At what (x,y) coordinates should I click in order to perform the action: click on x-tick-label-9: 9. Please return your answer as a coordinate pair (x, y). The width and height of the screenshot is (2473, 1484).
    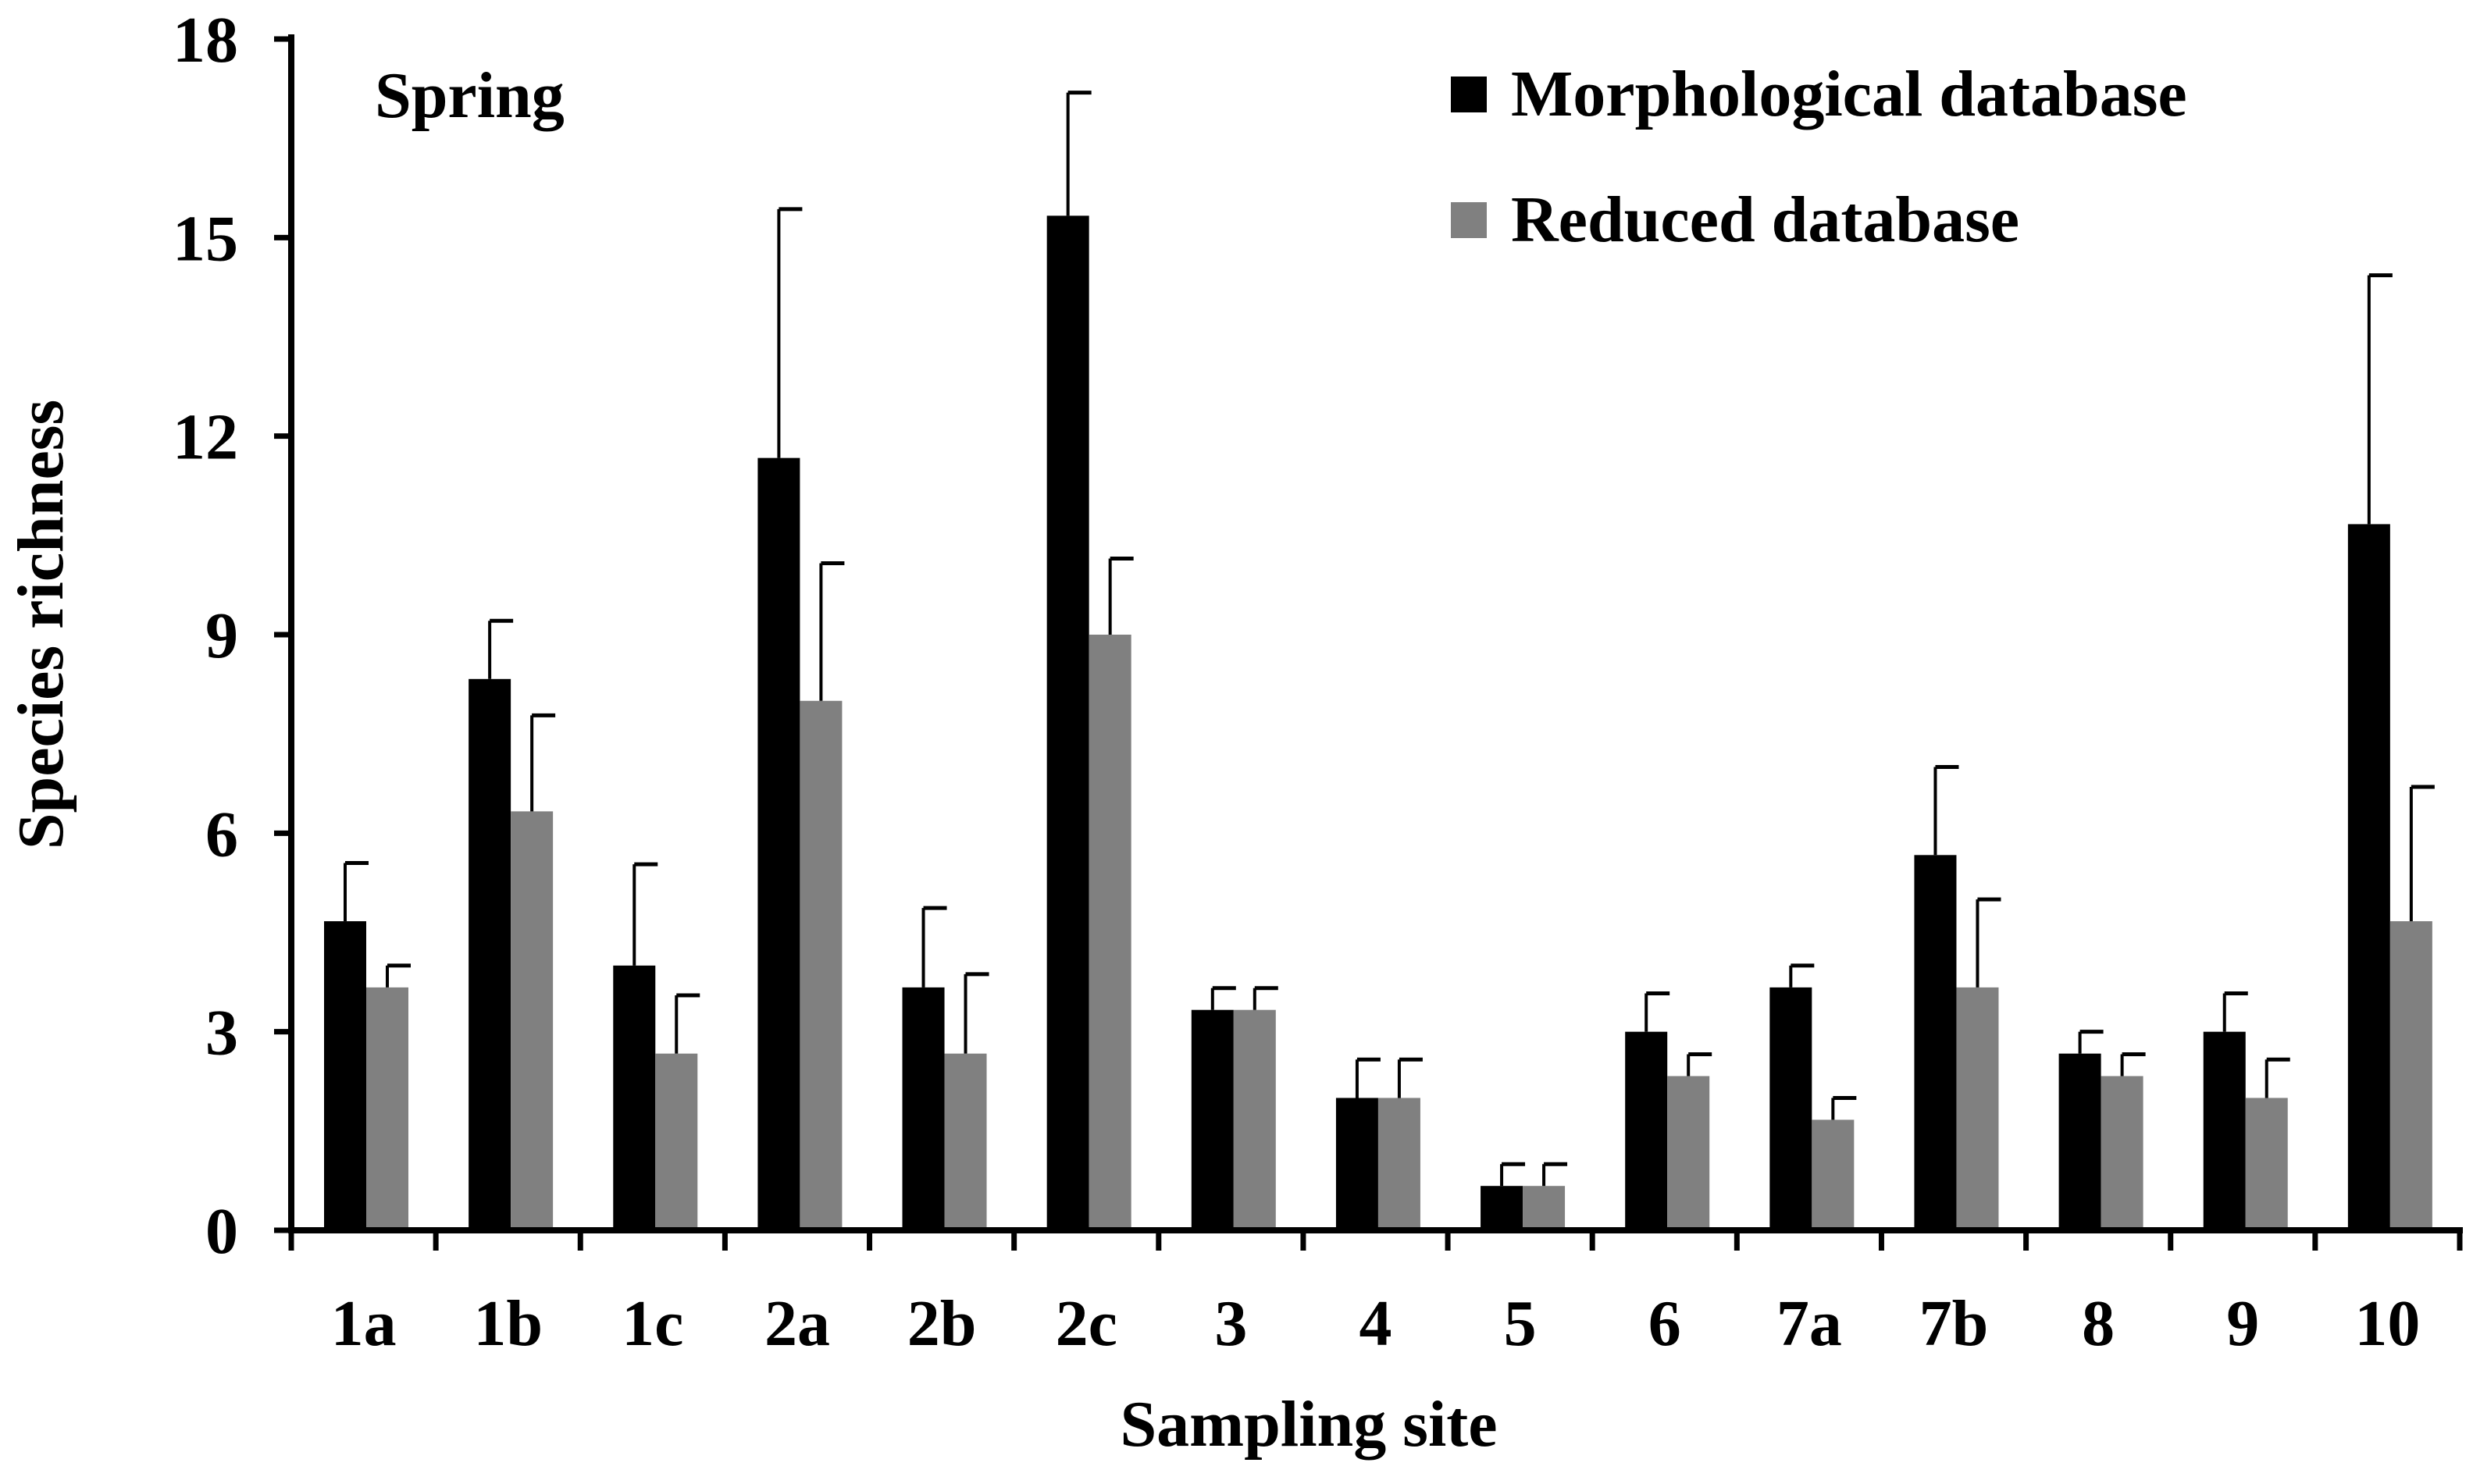
    Looking at the image, I should click on (2242, 1323).